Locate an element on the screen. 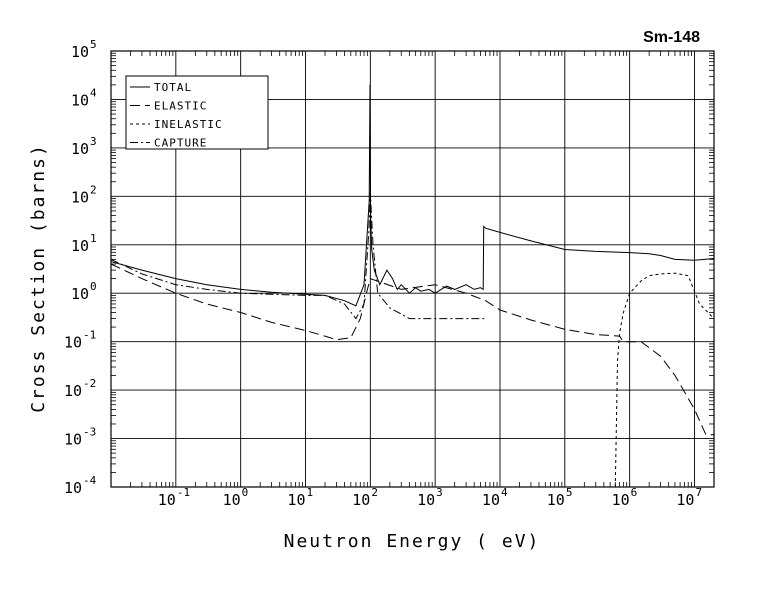 The image size is (780, 589). x-tick-exponent: 3 is located at coordinates (439, 492).